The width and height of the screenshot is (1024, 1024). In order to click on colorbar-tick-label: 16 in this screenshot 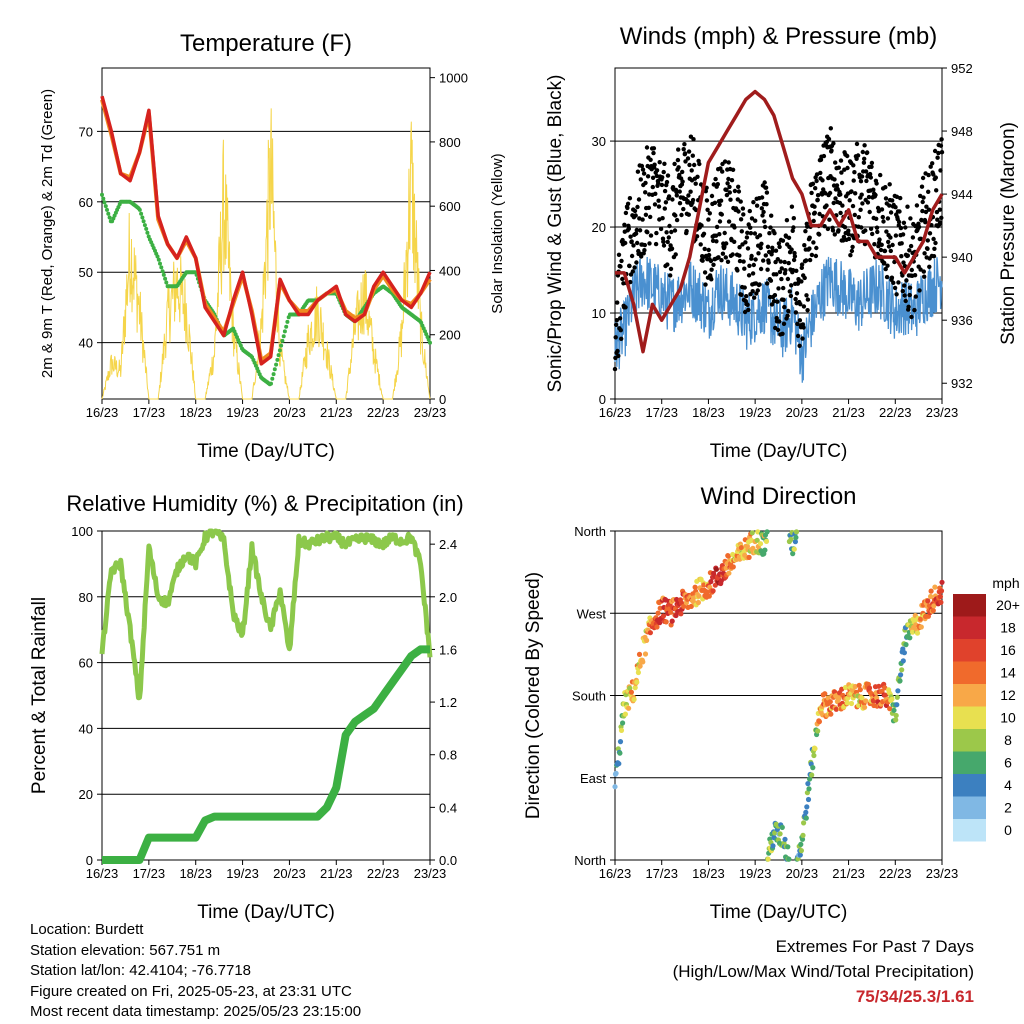, I will do `click(1008, 650)`.